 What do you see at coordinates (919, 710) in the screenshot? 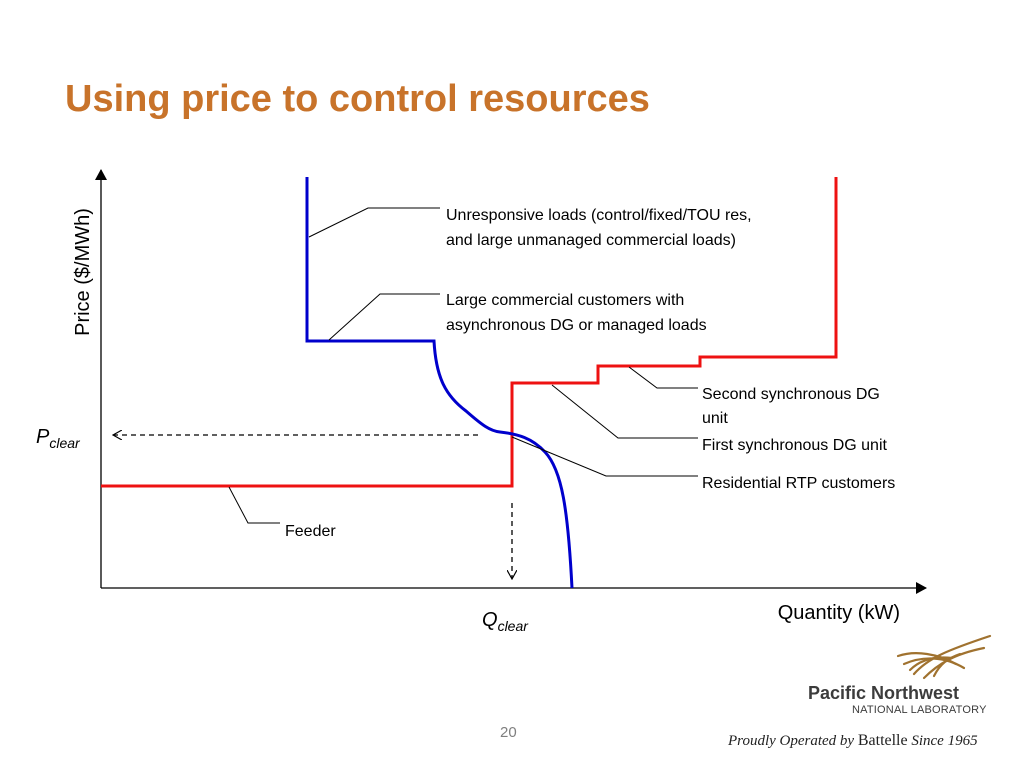
I see `org-subtitle: NATIONAL LABORATORY` at bounding box center [919, 710].